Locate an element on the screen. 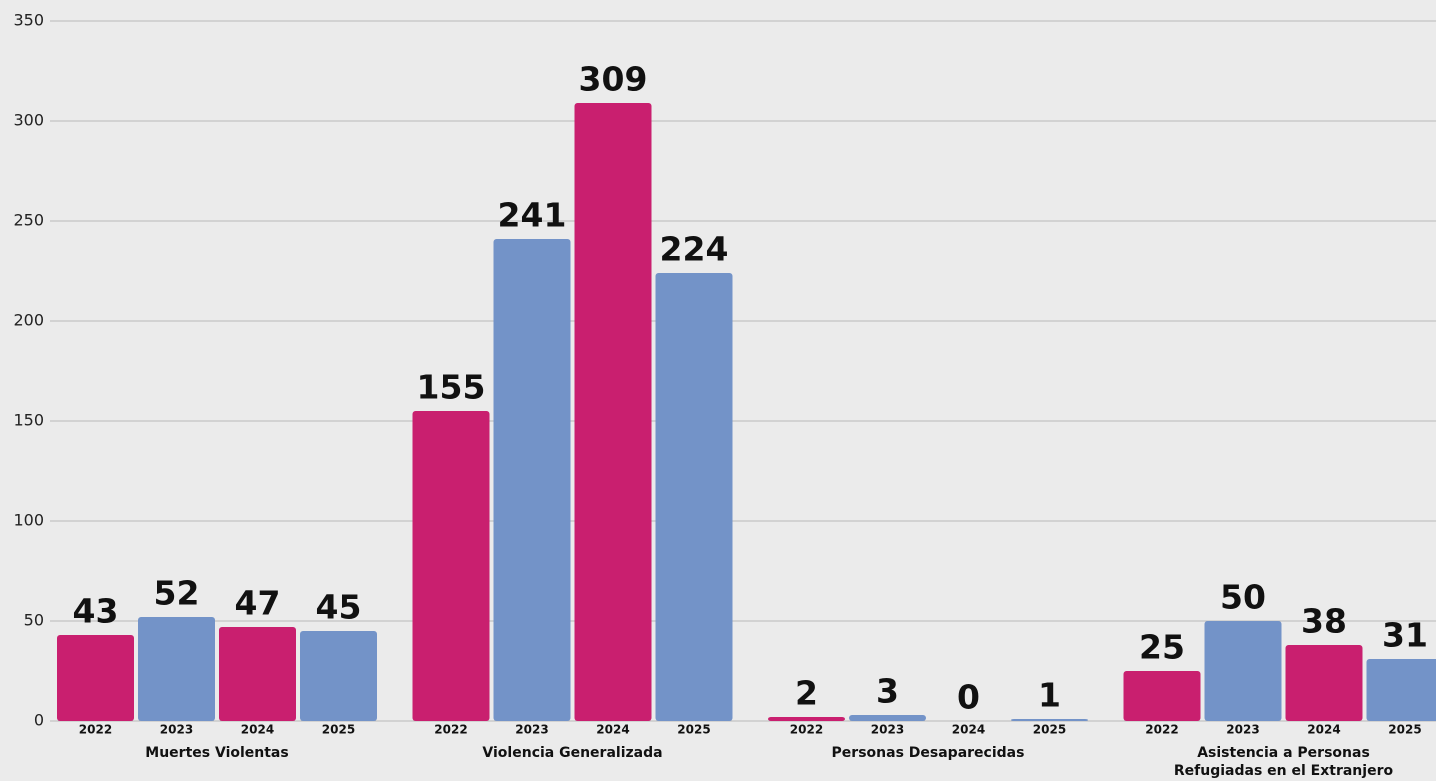 This screenshot has width=1436, height=781. y-tick-label: 350 is located at coordinates (28, 20).